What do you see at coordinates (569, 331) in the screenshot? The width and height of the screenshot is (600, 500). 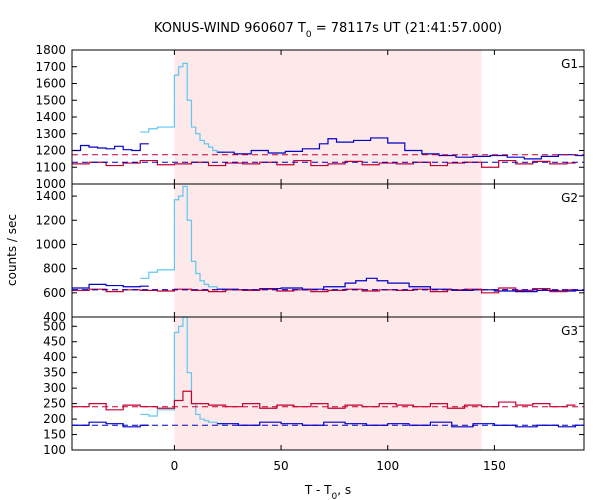 I see `panel-label-g3: G3` at bounding box center [569, 331].